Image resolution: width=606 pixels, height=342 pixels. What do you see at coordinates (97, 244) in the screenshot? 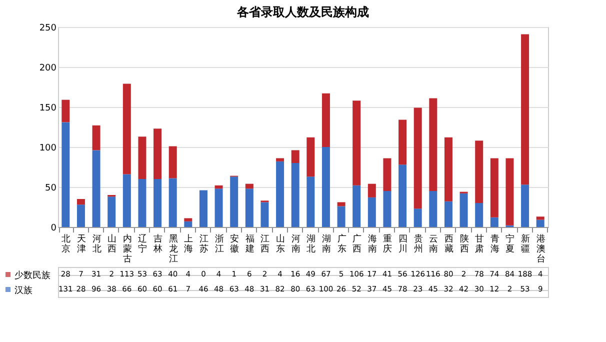
I see `x-tick-label: 河北` at bounding box center [97, 244].